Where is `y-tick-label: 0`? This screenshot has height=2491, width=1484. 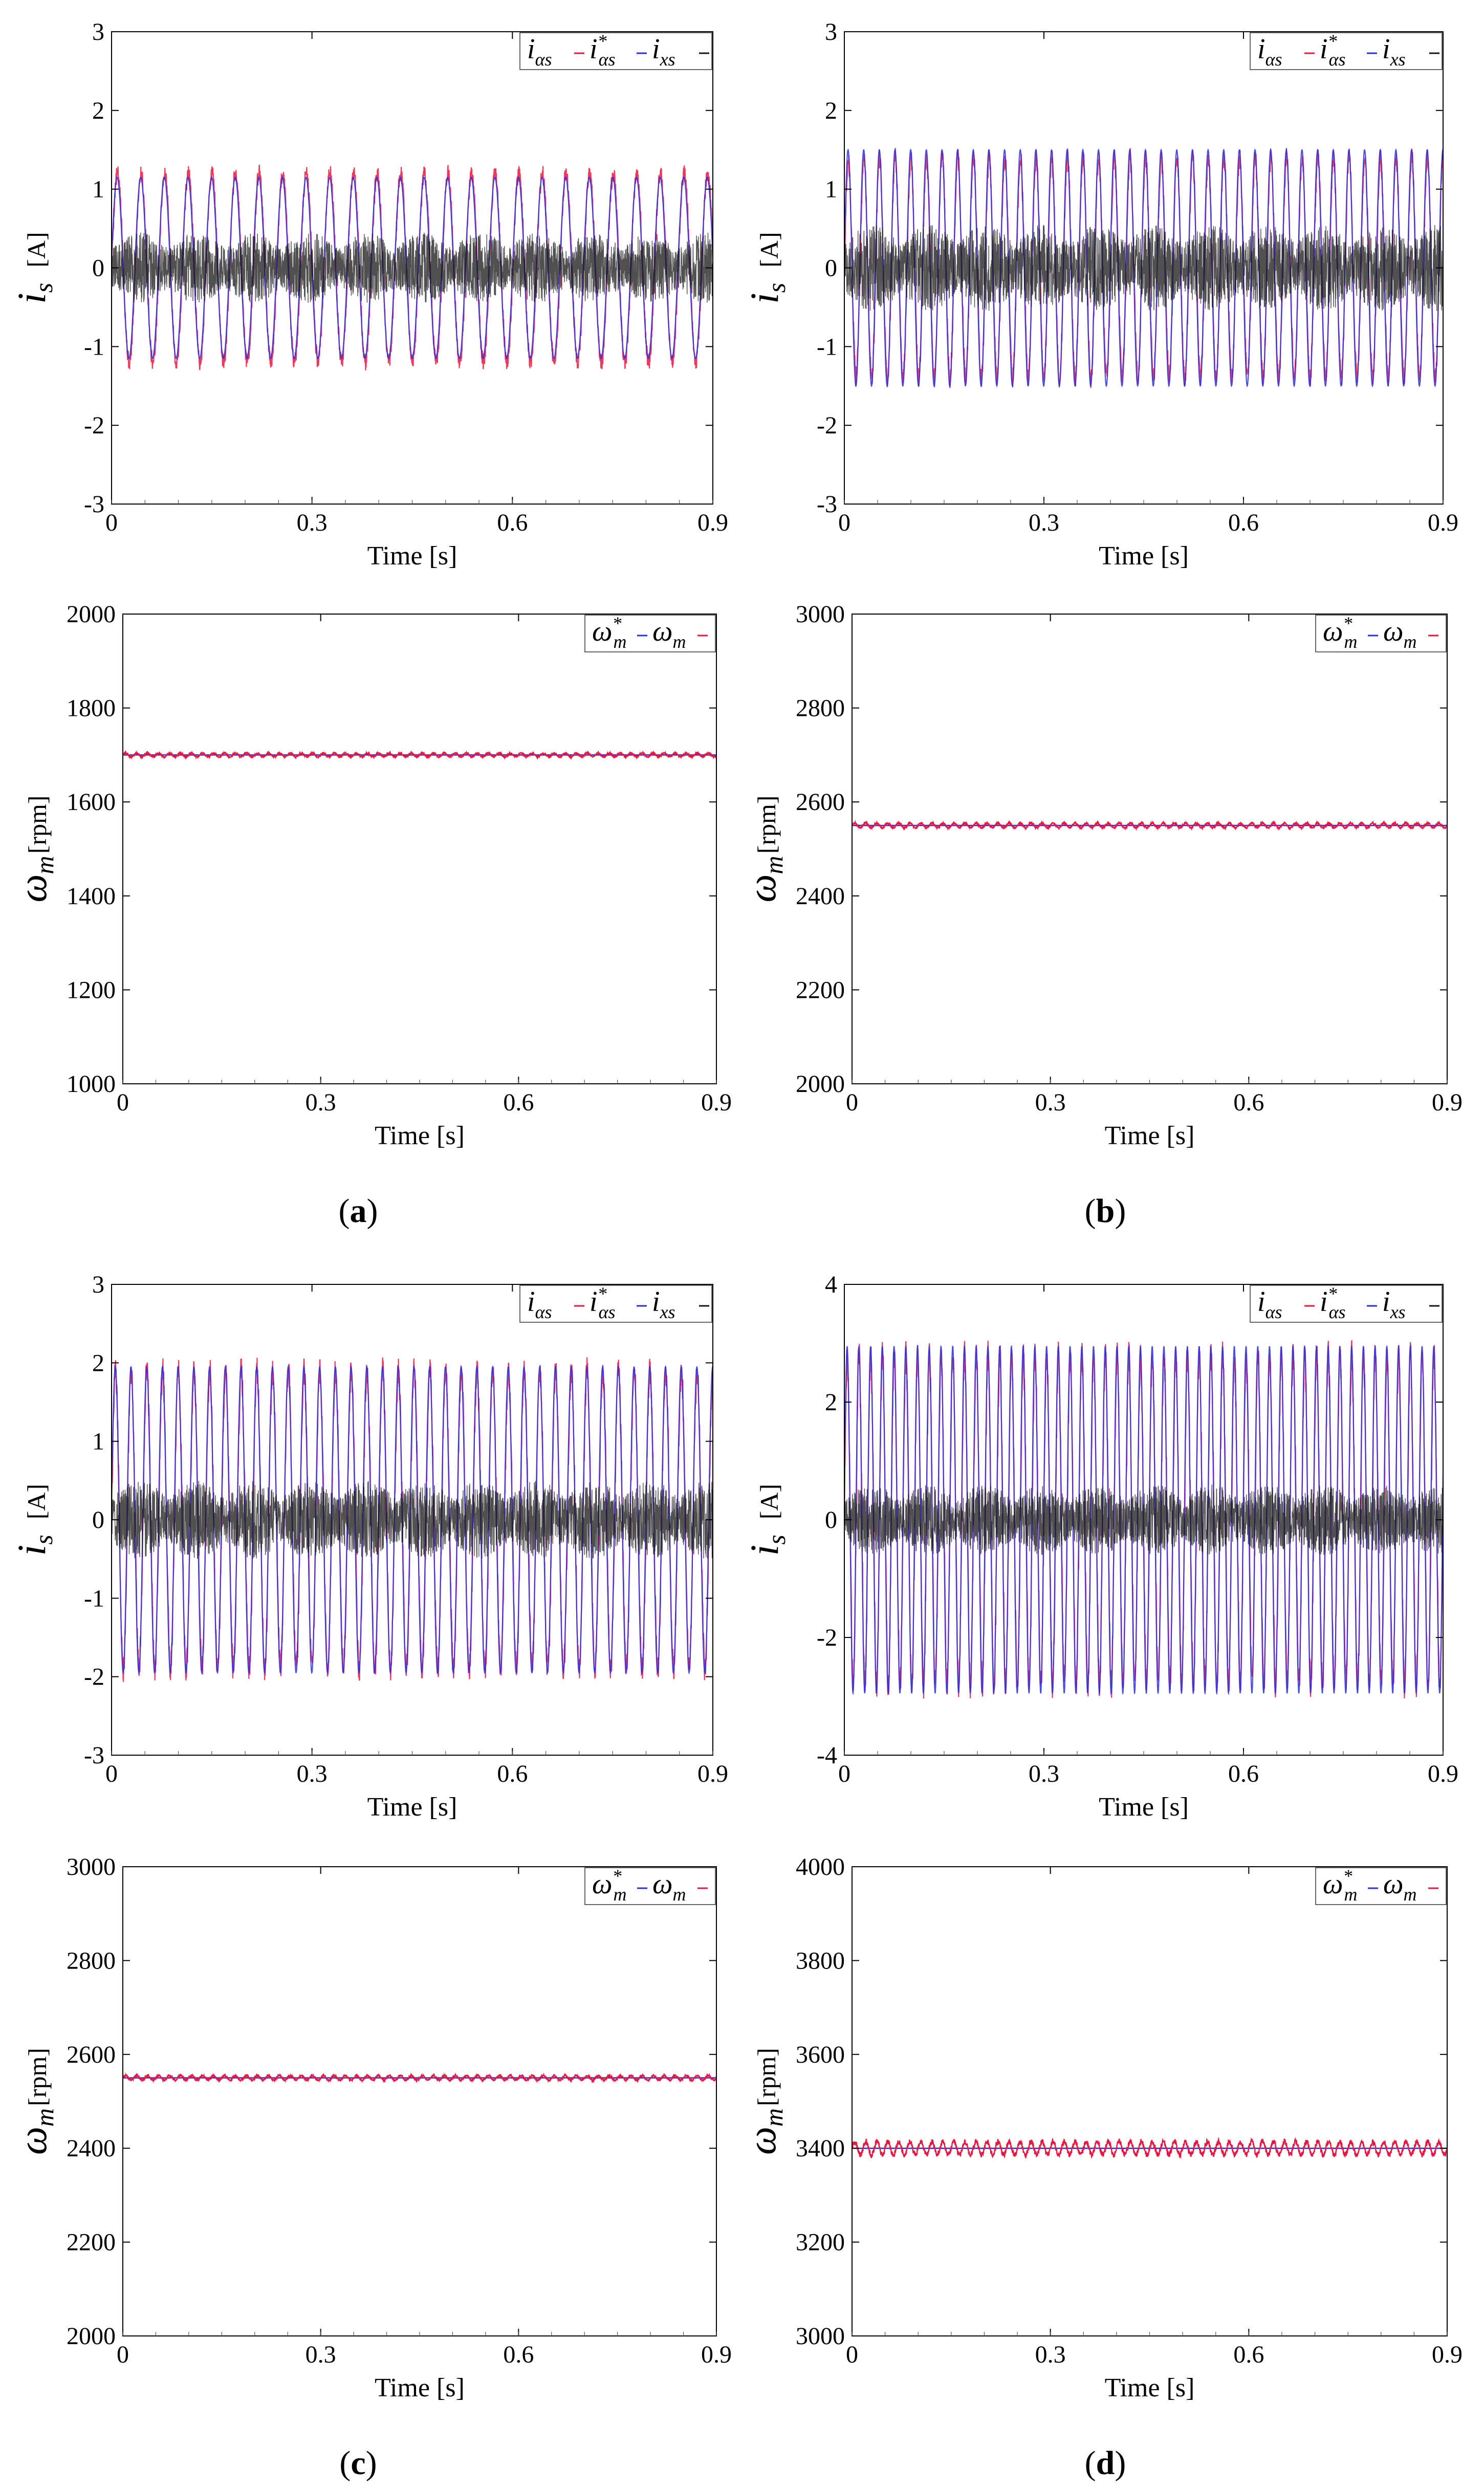 y-tick-label: 0 is located at coordinates (98, 268).